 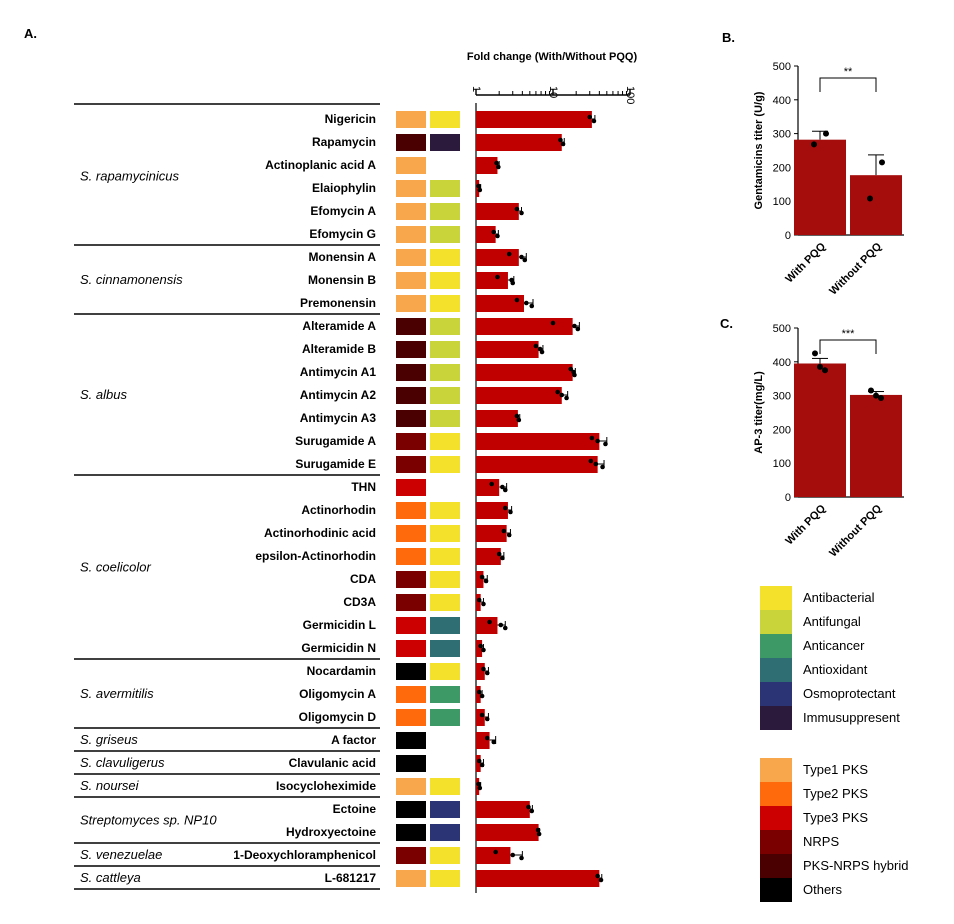 I want to click on species-label: S. avermitilis, so click(x=117, y=693).